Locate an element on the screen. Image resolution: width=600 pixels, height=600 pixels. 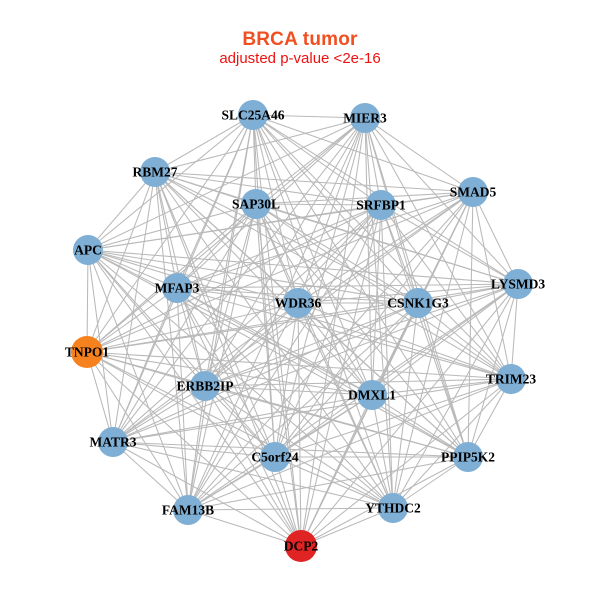
node-MFAP3 is located at coordinates (177, 288).